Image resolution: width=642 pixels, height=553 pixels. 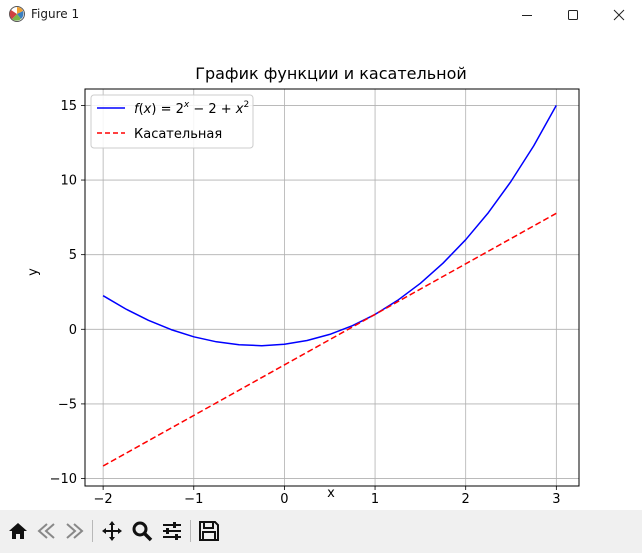 What do you see at coordinates (63, 479) in the screenshot?
I see `y-tick-label: −10` at bounding box center [63, 479].